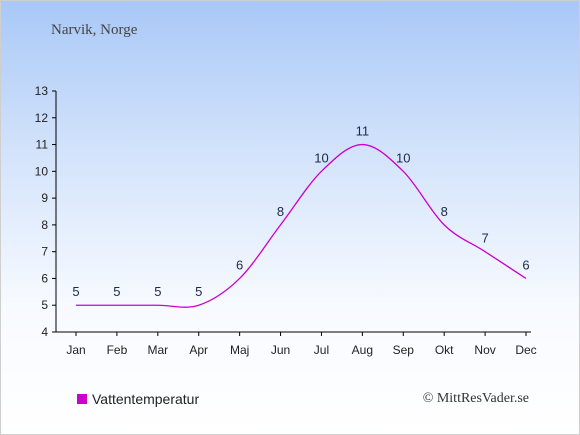  Describe the element at coordinates (146, 399) in the screenshot. I see `legend-label: Vattentemperatur` at that location.